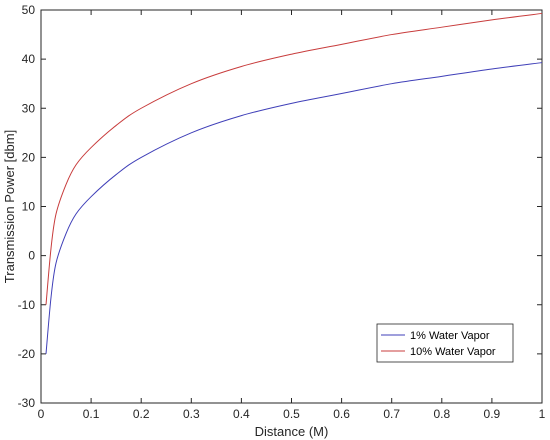 This screenshot has width=550, height=440. Describe the element at coordinates (31, 256) in the screenshot. I see `y-tick-label: 0` at that location.